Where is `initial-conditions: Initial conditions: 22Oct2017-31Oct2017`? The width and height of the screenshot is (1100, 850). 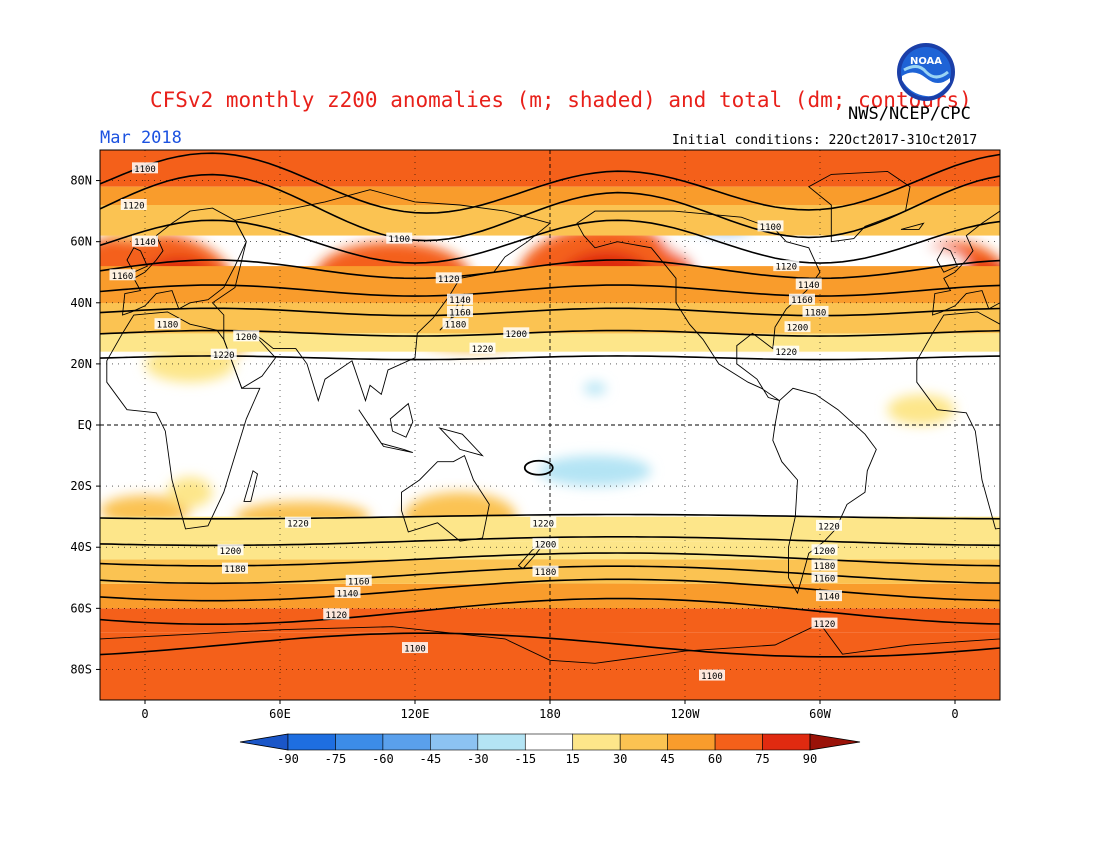
initial-conditions: Initial conditions: 22Oct2017-31Oct2017 is located at coordinates (825, 140).